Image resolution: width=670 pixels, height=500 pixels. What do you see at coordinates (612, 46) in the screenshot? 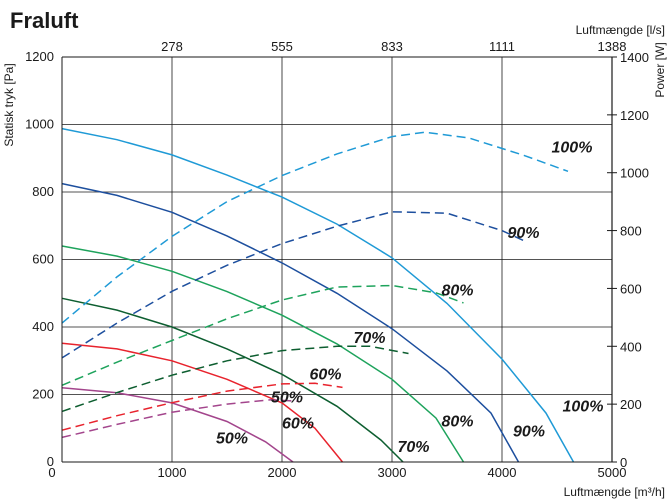
I see `x-top-tick-label: 1388` at bounding box center [612, 46].